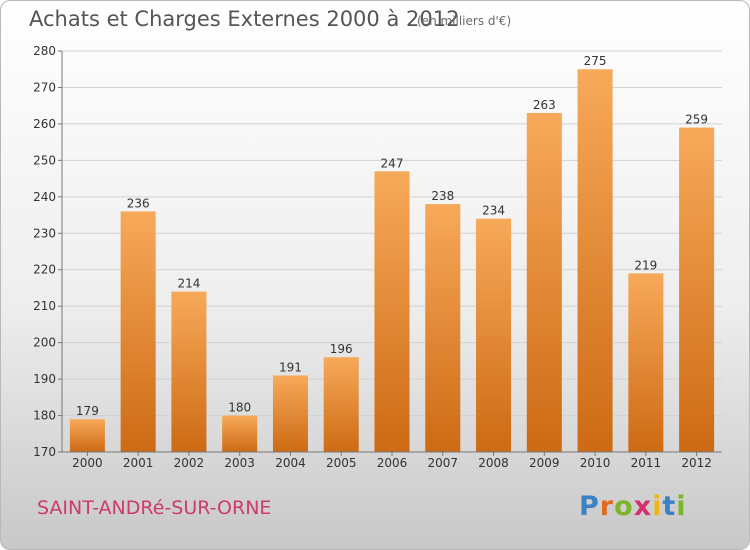 This screenshot has height=550, width=750. What do you see at coordinates (464, 21) in the screenshot?
I see `chart-unit: (en milliers d'€)` at bounding box center [464, 21].